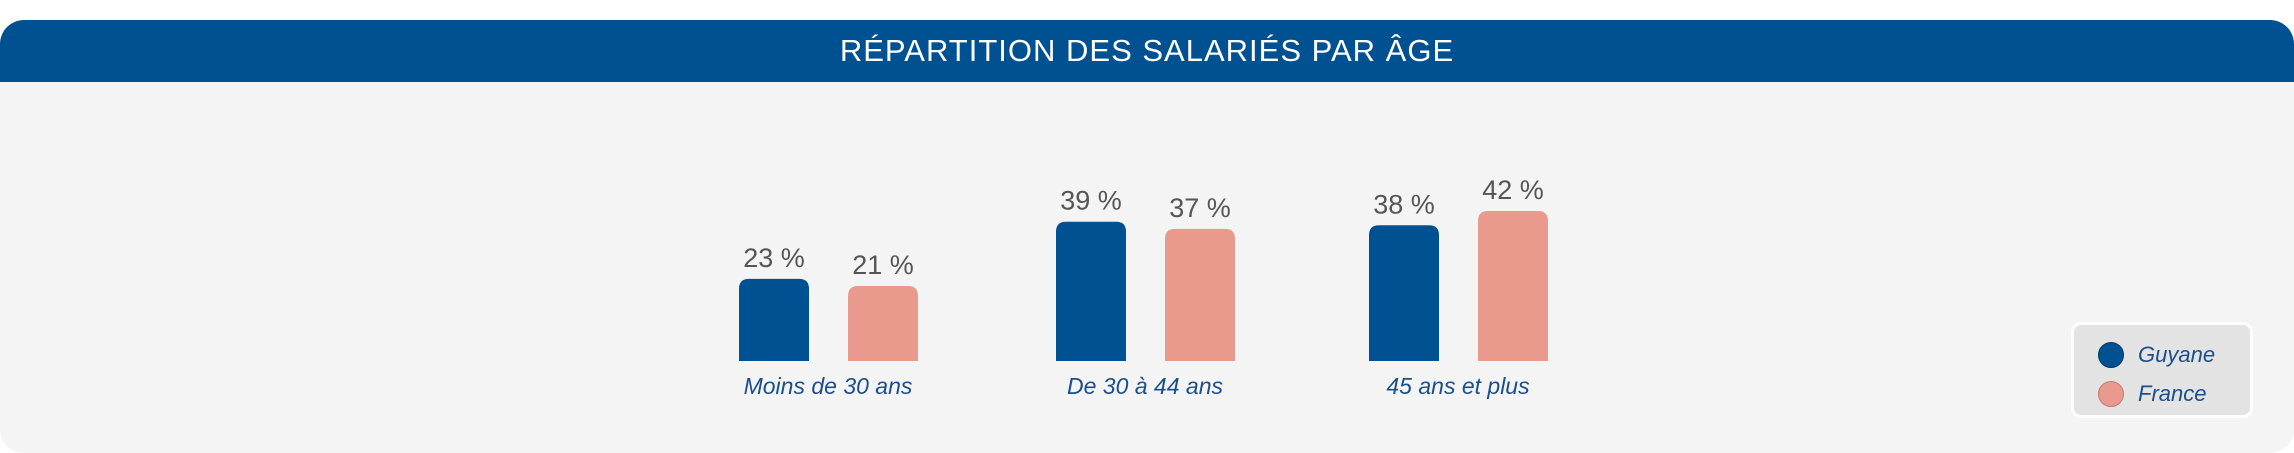 This screenshot has height=453, width=2294. Describe the element at coordinates (2111, 394) in the screenshot. I see `legend-marker-france` at that location.